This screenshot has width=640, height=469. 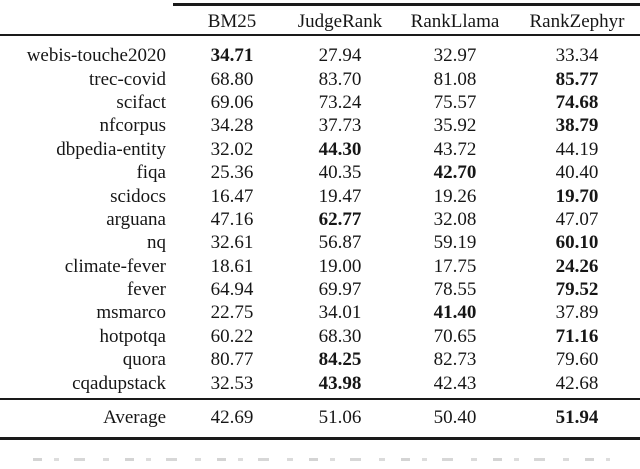 What do you see at coordinates (340, 243) in the screenshot?
I see `cell-value: 56.87` at bounding box center [340, 243].